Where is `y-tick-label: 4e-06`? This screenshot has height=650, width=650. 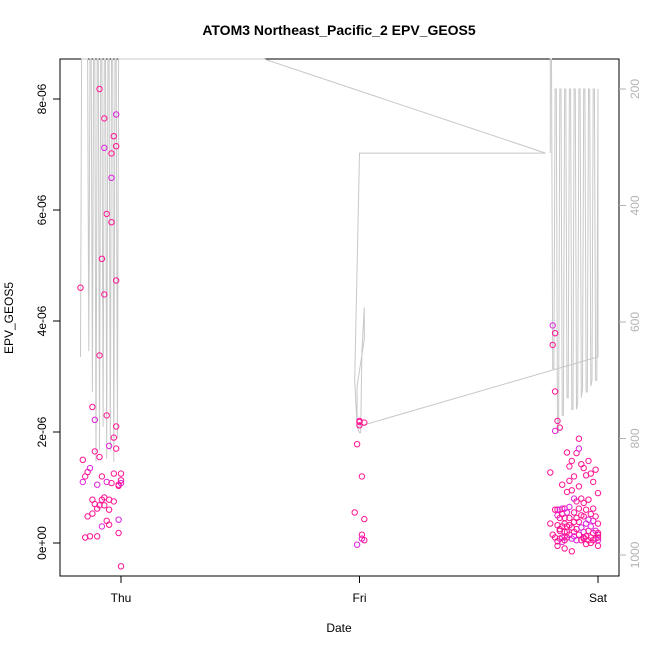 y-tick-label: 4e-06 is located at coordinates (42, 320).